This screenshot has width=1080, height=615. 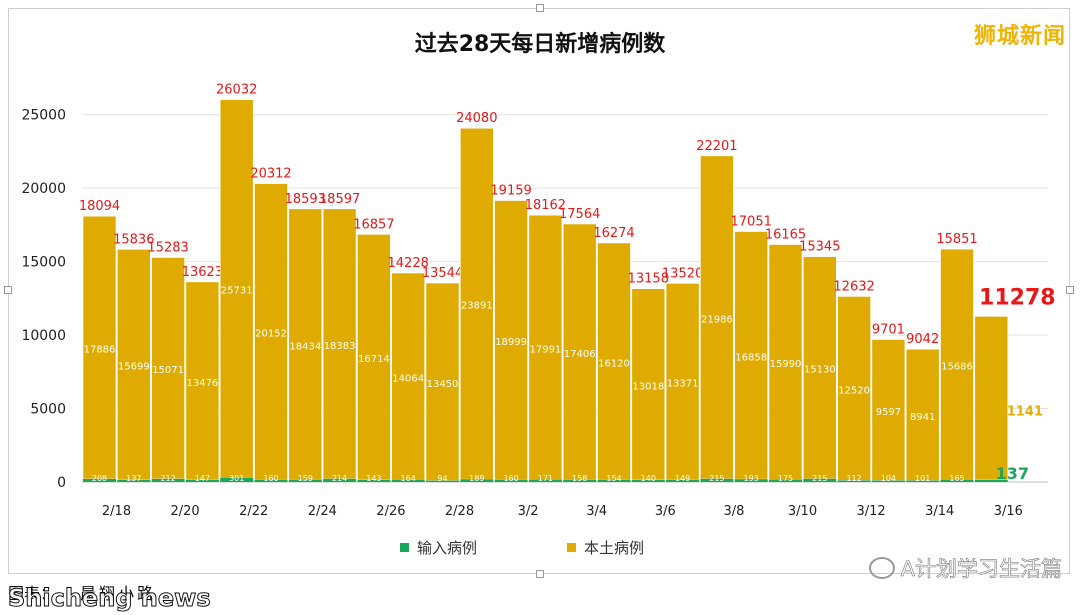 I want to click on total-label: 13520, so click(x=682, y=273).